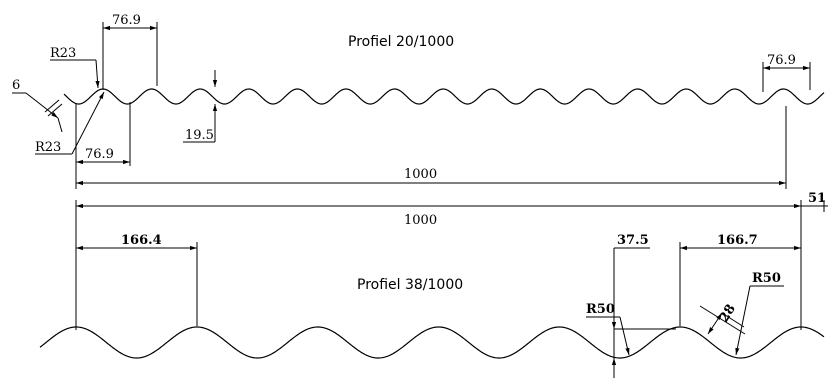  I want to click on dim-pitch-right-bottom: 166.7, so click(737, 240).